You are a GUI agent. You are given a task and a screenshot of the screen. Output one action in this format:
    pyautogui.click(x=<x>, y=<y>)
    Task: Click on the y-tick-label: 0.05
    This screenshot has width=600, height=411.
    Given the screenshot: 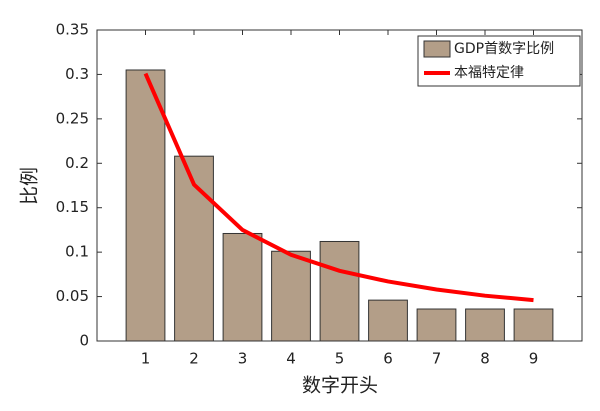 What is the action you would take?
    pyautogui.click(x=72, y=296)
    